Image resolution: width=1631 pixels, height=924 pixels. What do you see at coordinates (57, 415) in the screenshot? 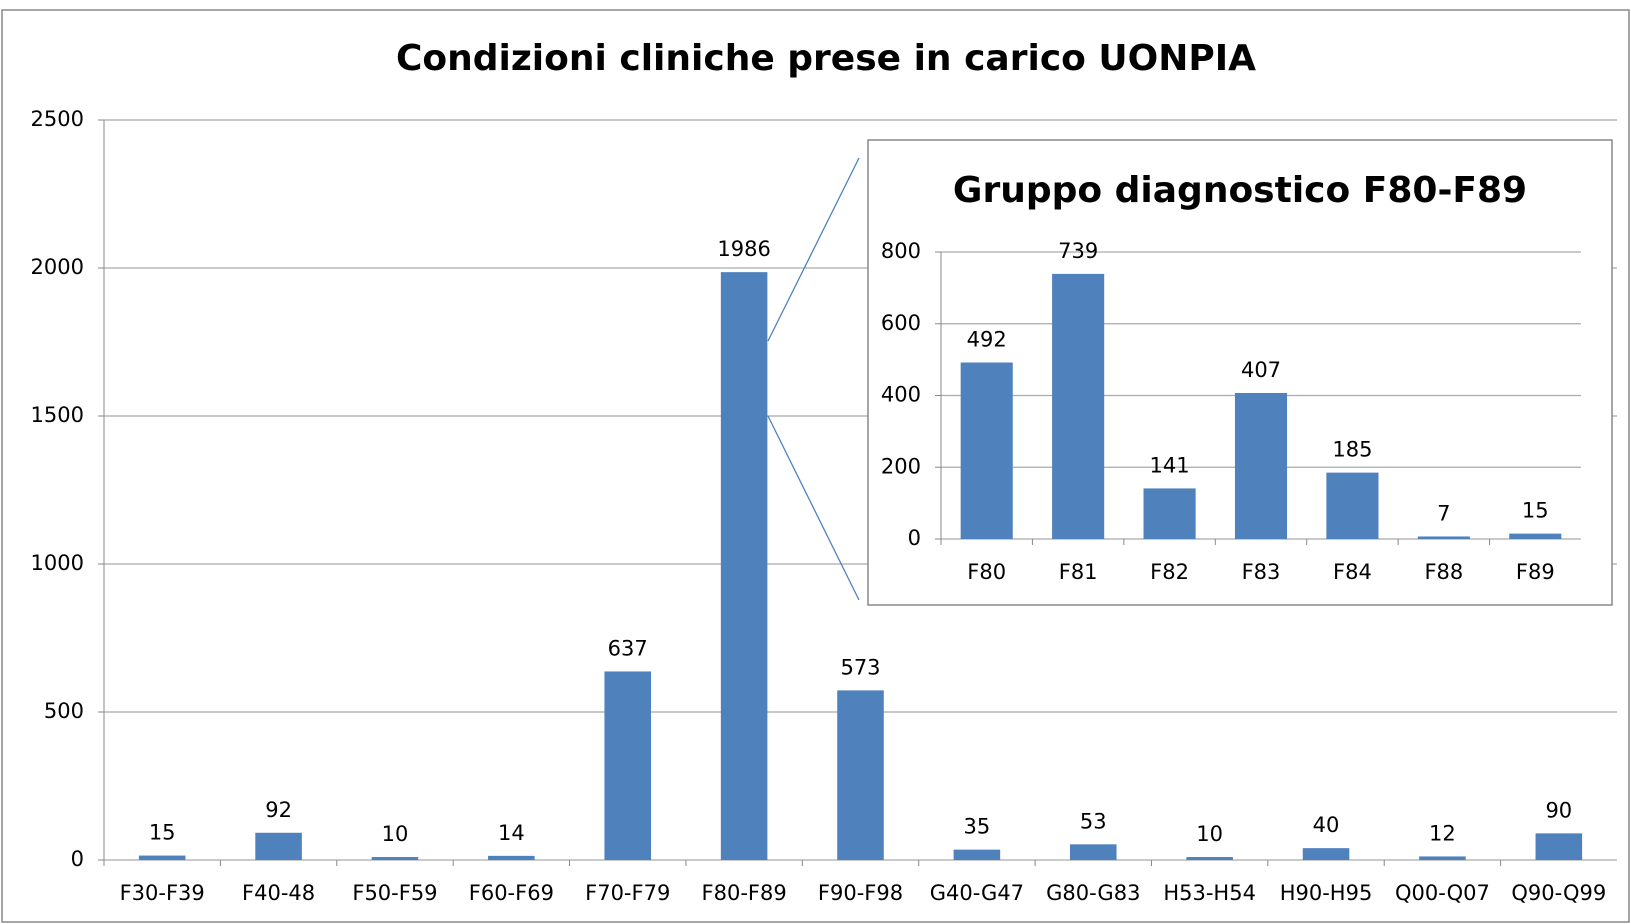
I see `y-tick-label: 1500` at bounding box center [57, 415].